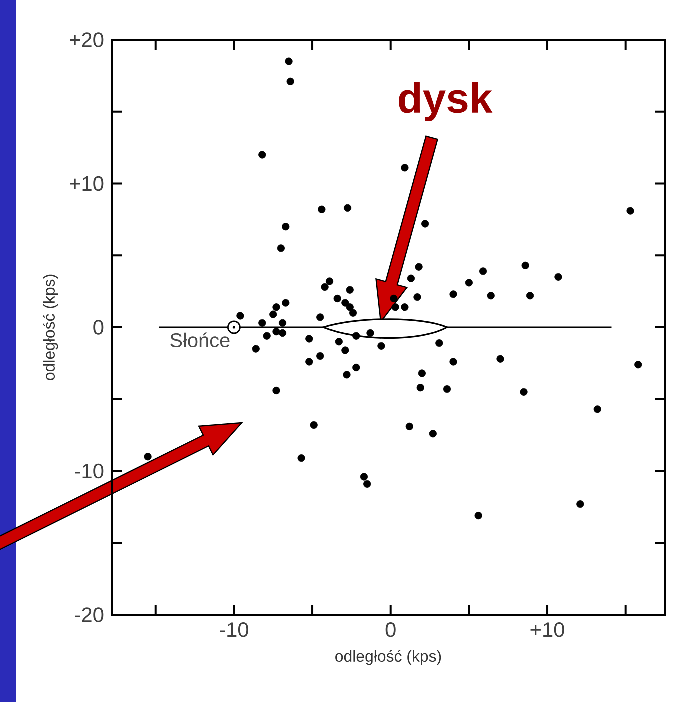  I want to click on y-tick-label: -10, so click(89, 471).